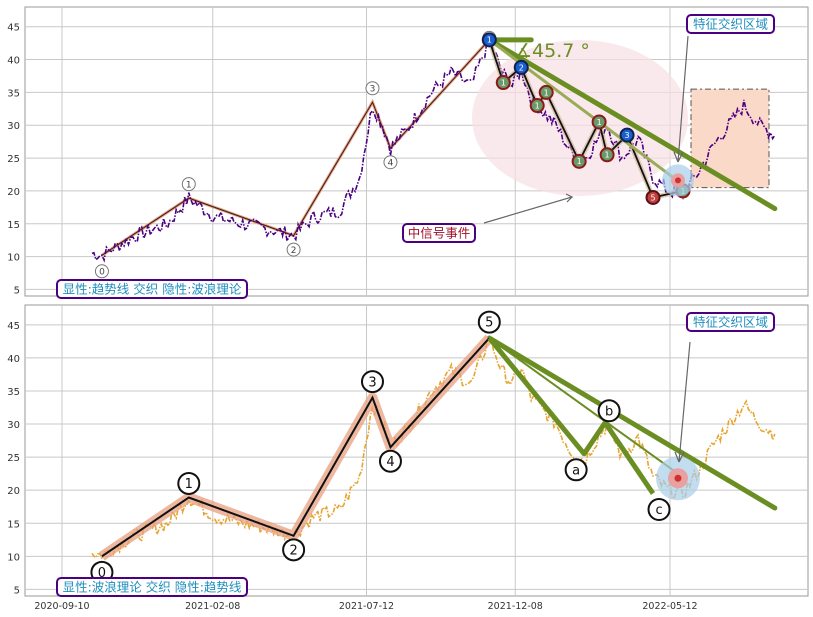 The width and height of the screenshot is (813, 617). I want to click on top-wave-point-label: 2, so click(294, 251).